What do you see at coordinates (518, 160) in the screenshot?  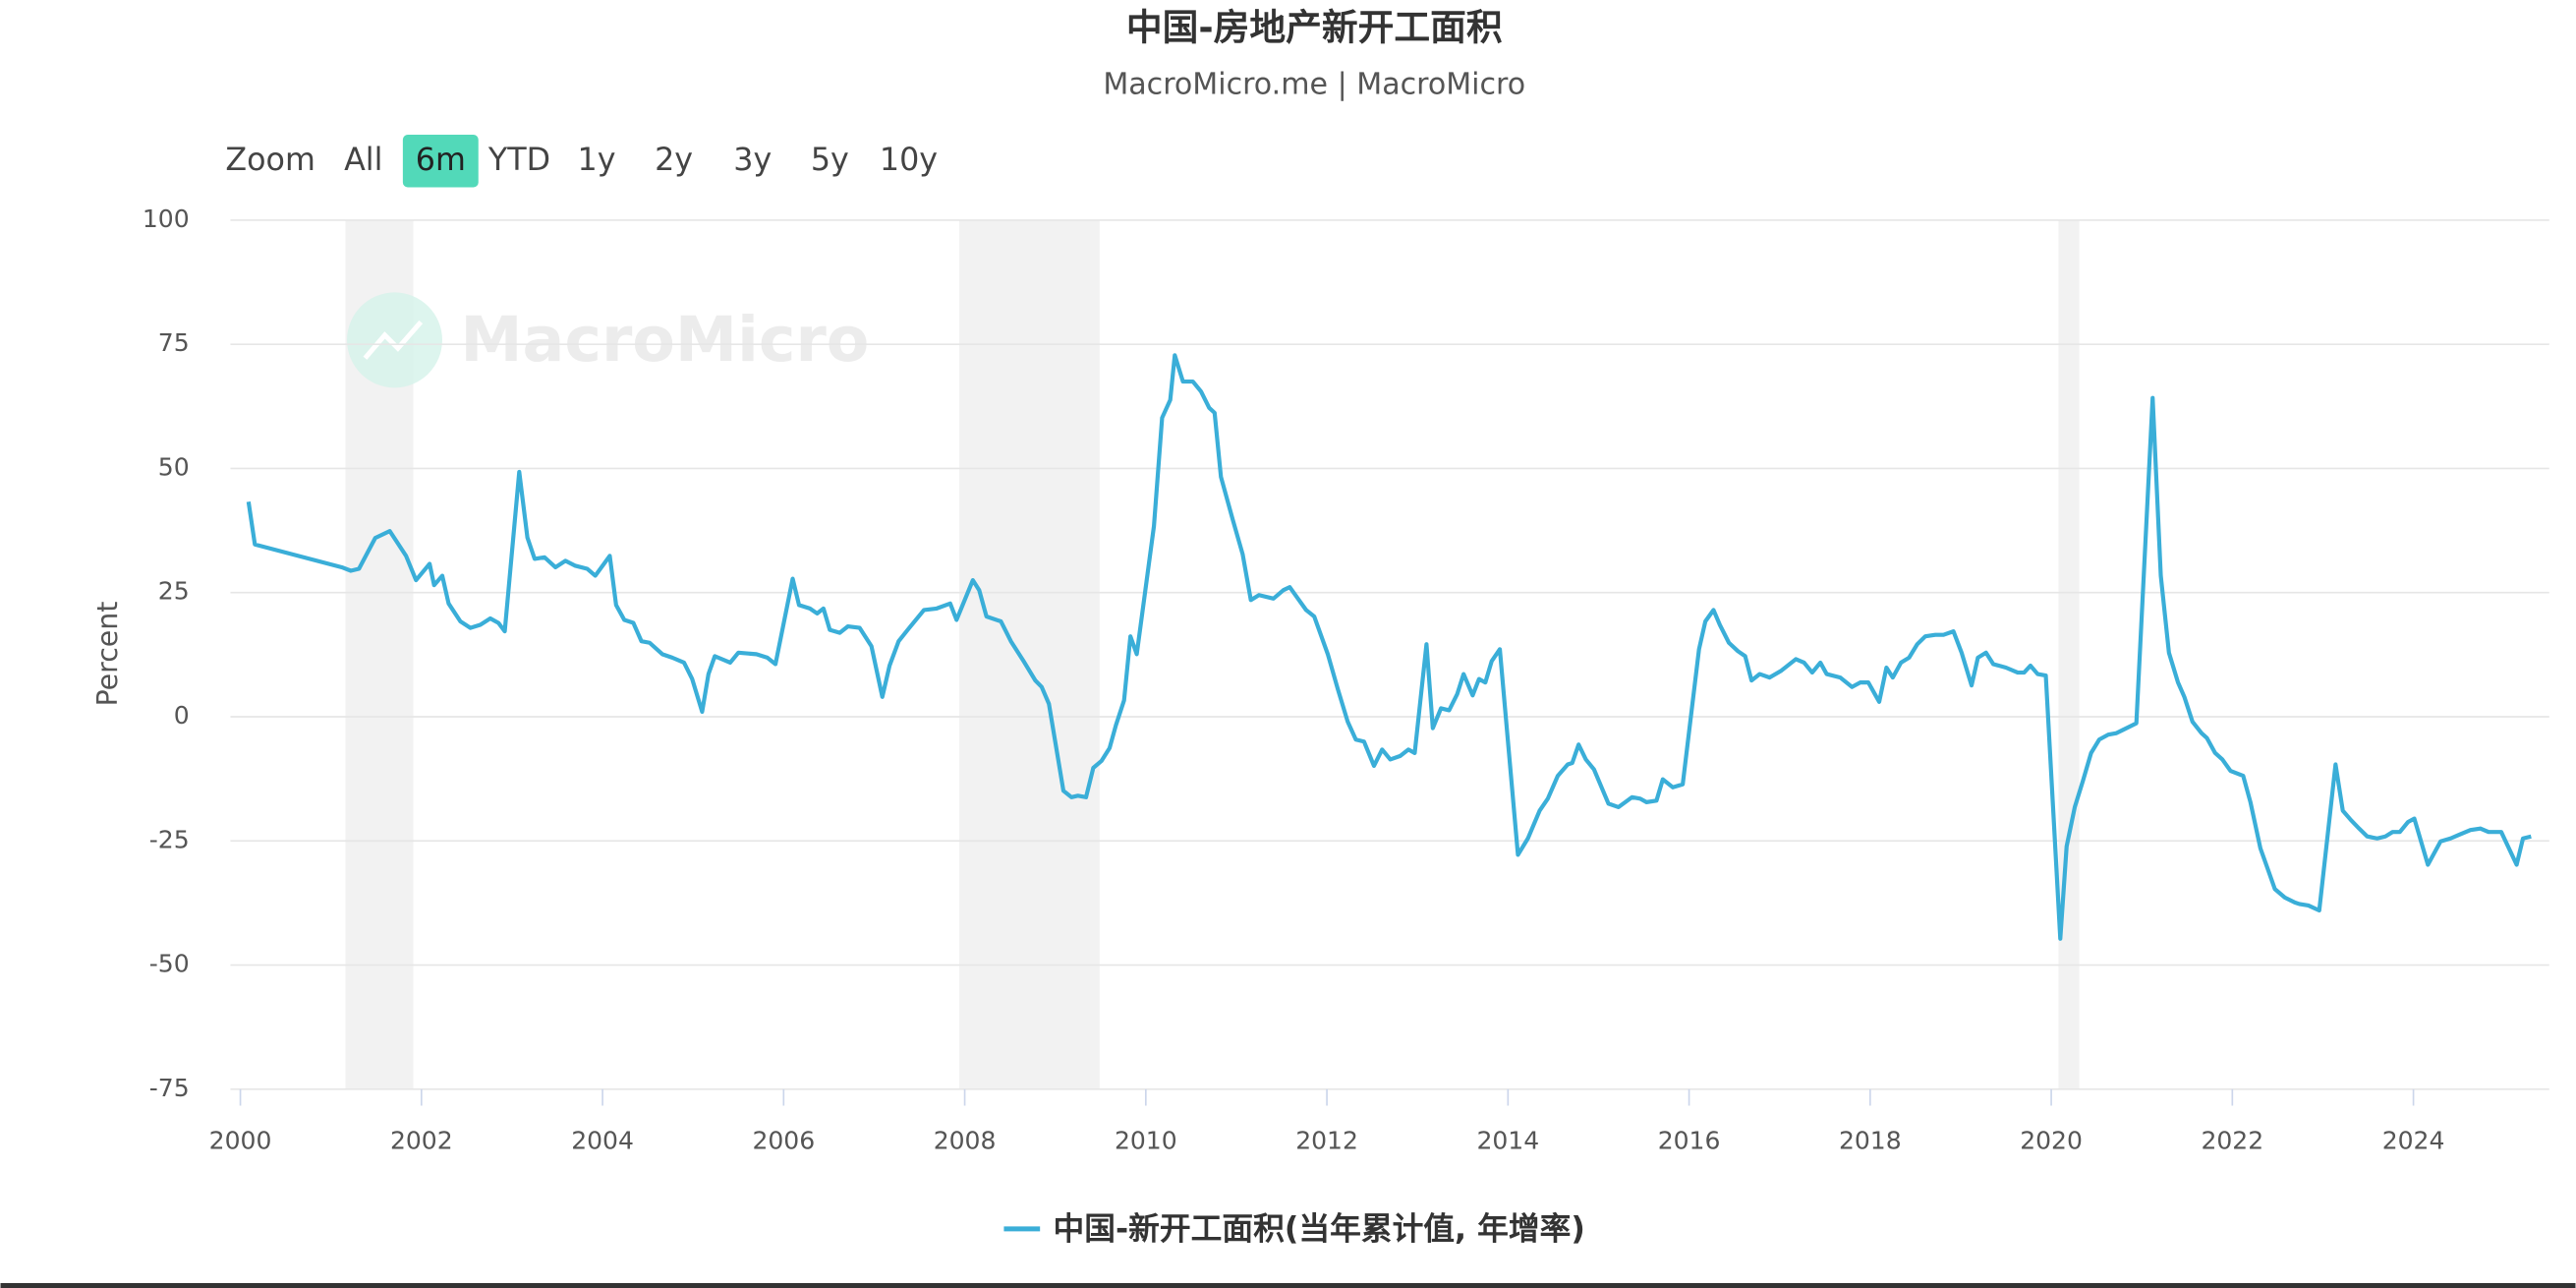 I see `zoom-button: YTD` at bounding box center [518, 160].